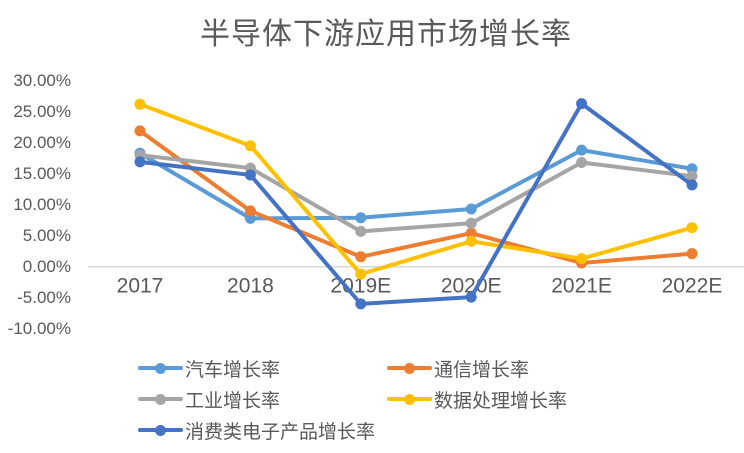  I want to click on legend-item: 汽车增长率, so click(262, 368).